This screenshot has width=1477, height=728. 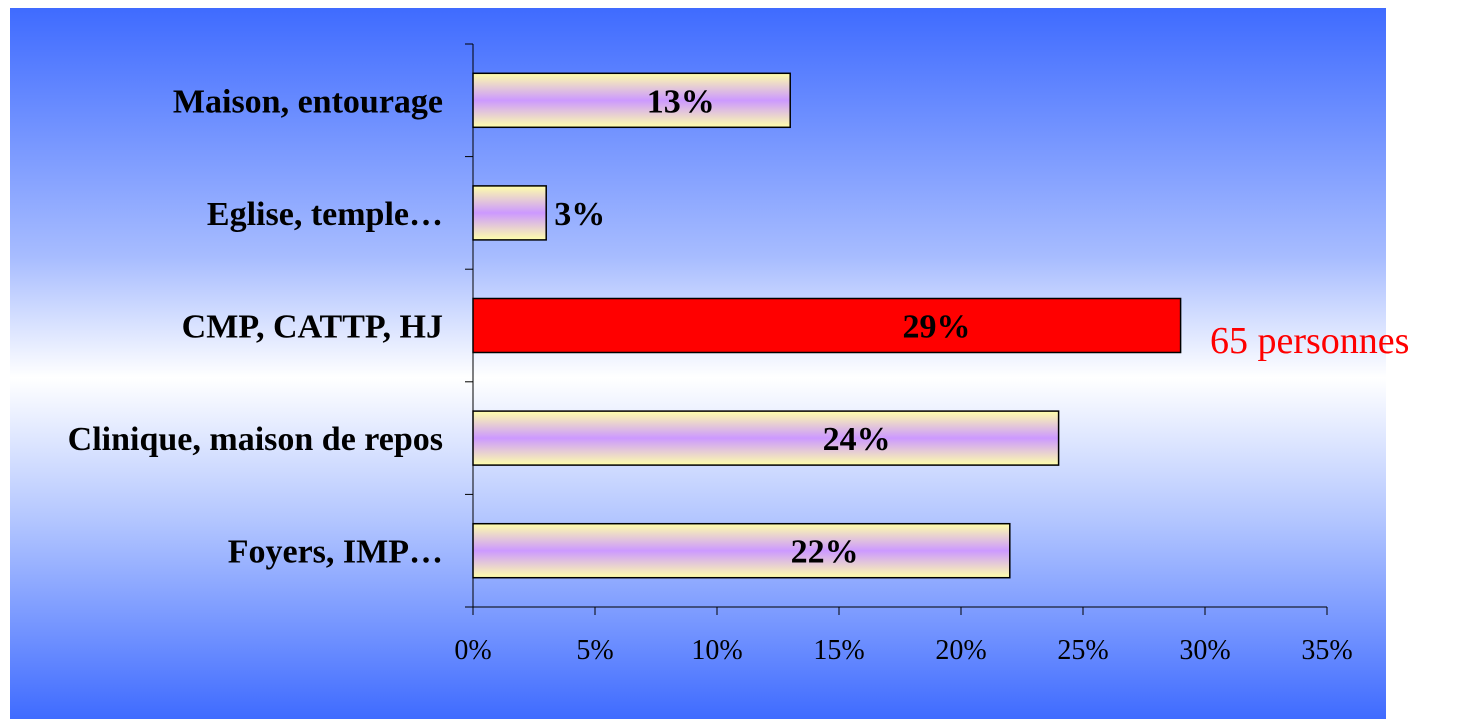 I want to click on data-label: 13%, so click(x=681, y=101).